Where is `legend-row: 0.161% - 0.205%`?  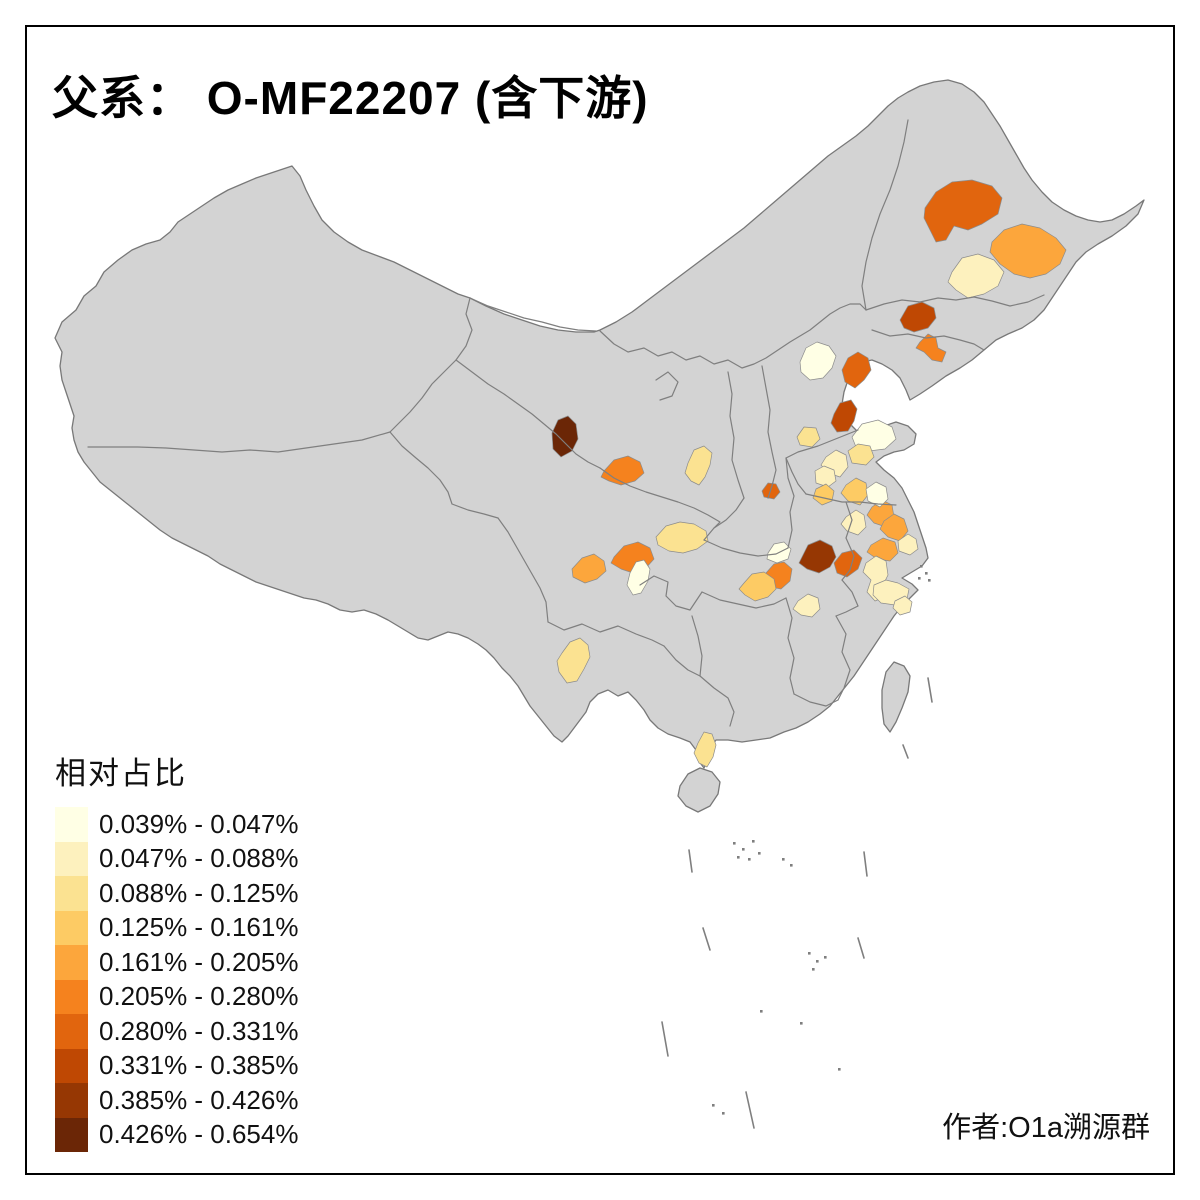 legend-row: 0.161% - 0.205% is located at coordinates (176, 962).